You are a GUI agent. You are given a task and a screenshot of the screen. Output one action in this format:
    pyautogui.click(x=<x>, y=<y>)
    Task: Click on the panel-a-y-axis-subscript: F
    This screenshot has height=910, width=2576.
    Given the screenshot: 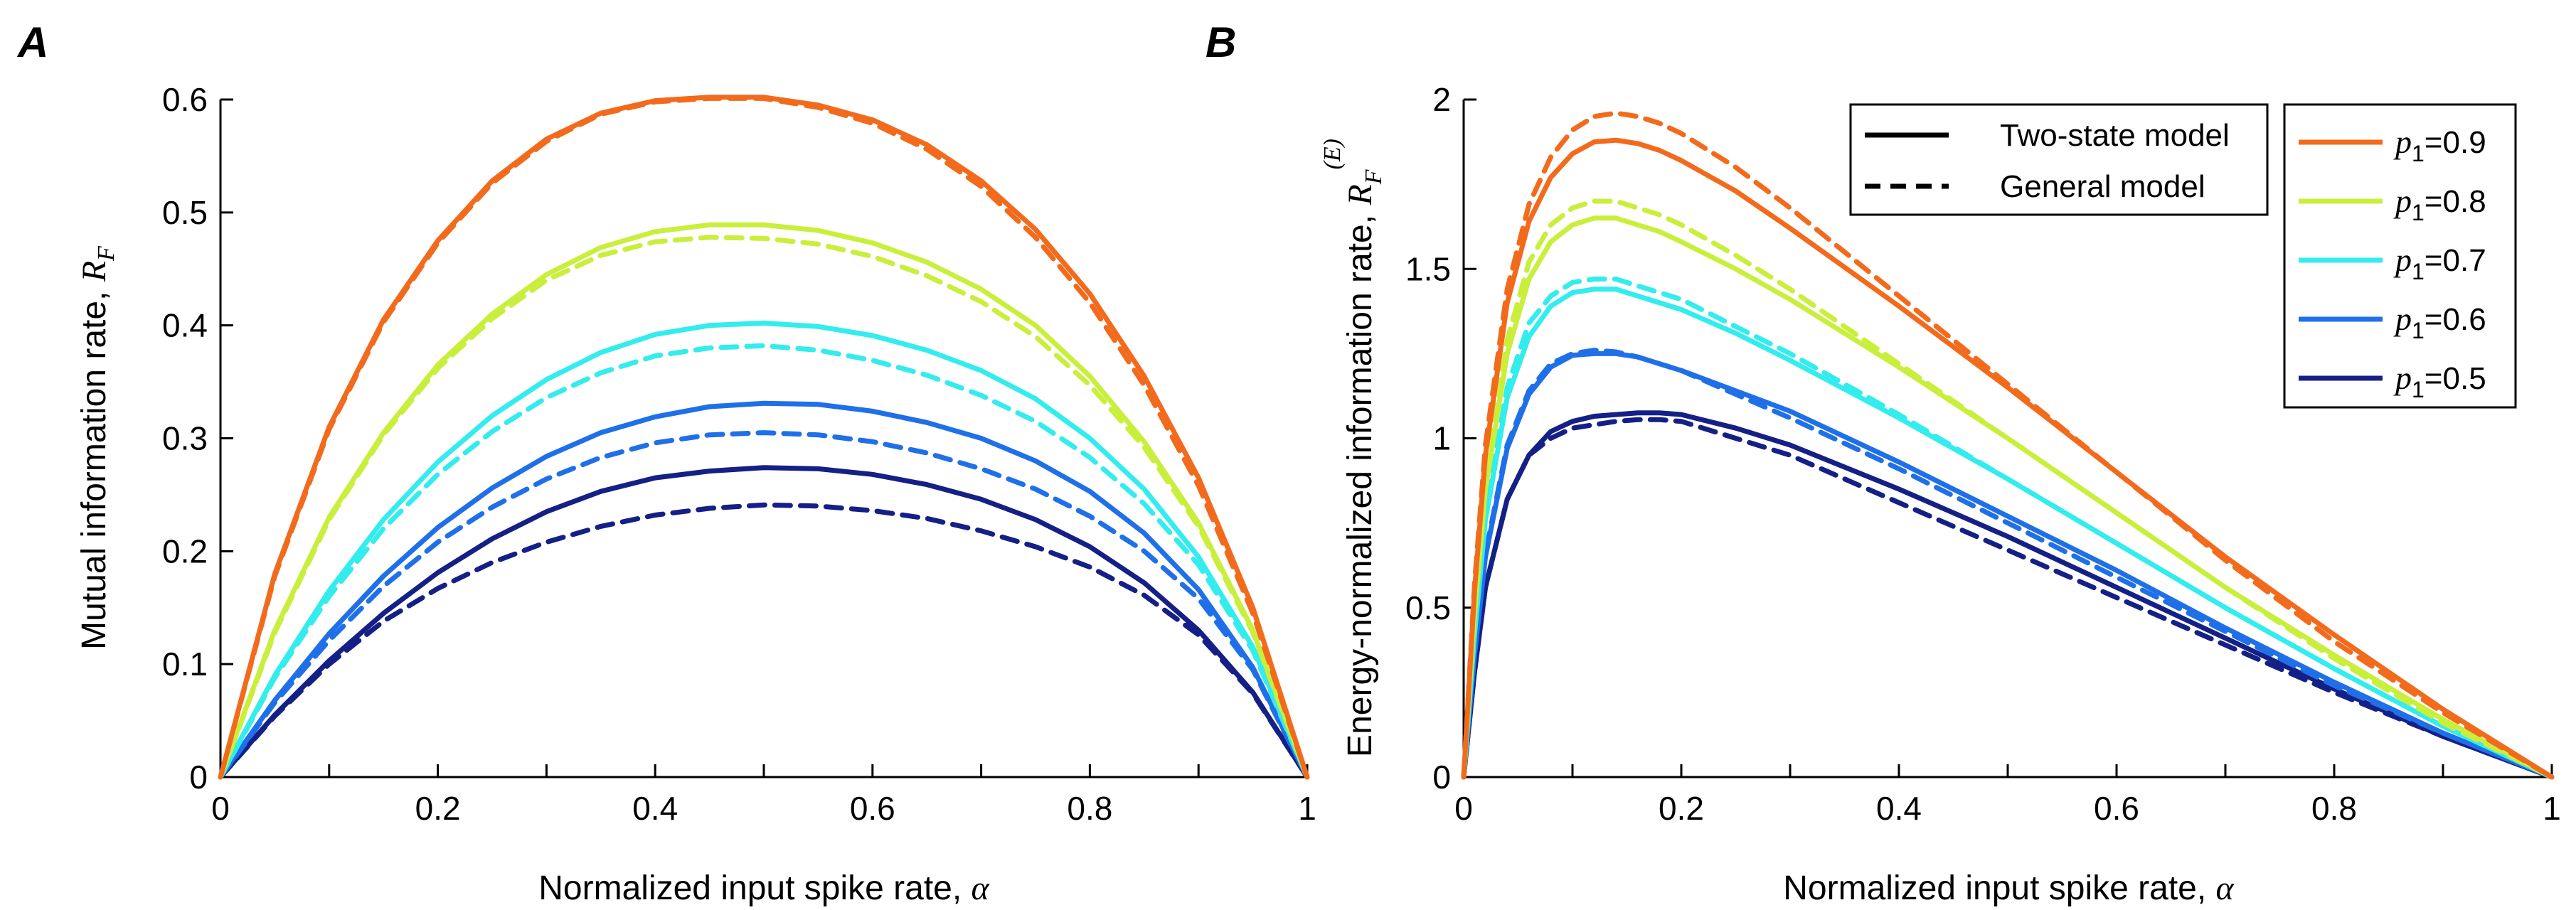 What is the action you would take?
    pyautogui.click(x=106, y=254)
    